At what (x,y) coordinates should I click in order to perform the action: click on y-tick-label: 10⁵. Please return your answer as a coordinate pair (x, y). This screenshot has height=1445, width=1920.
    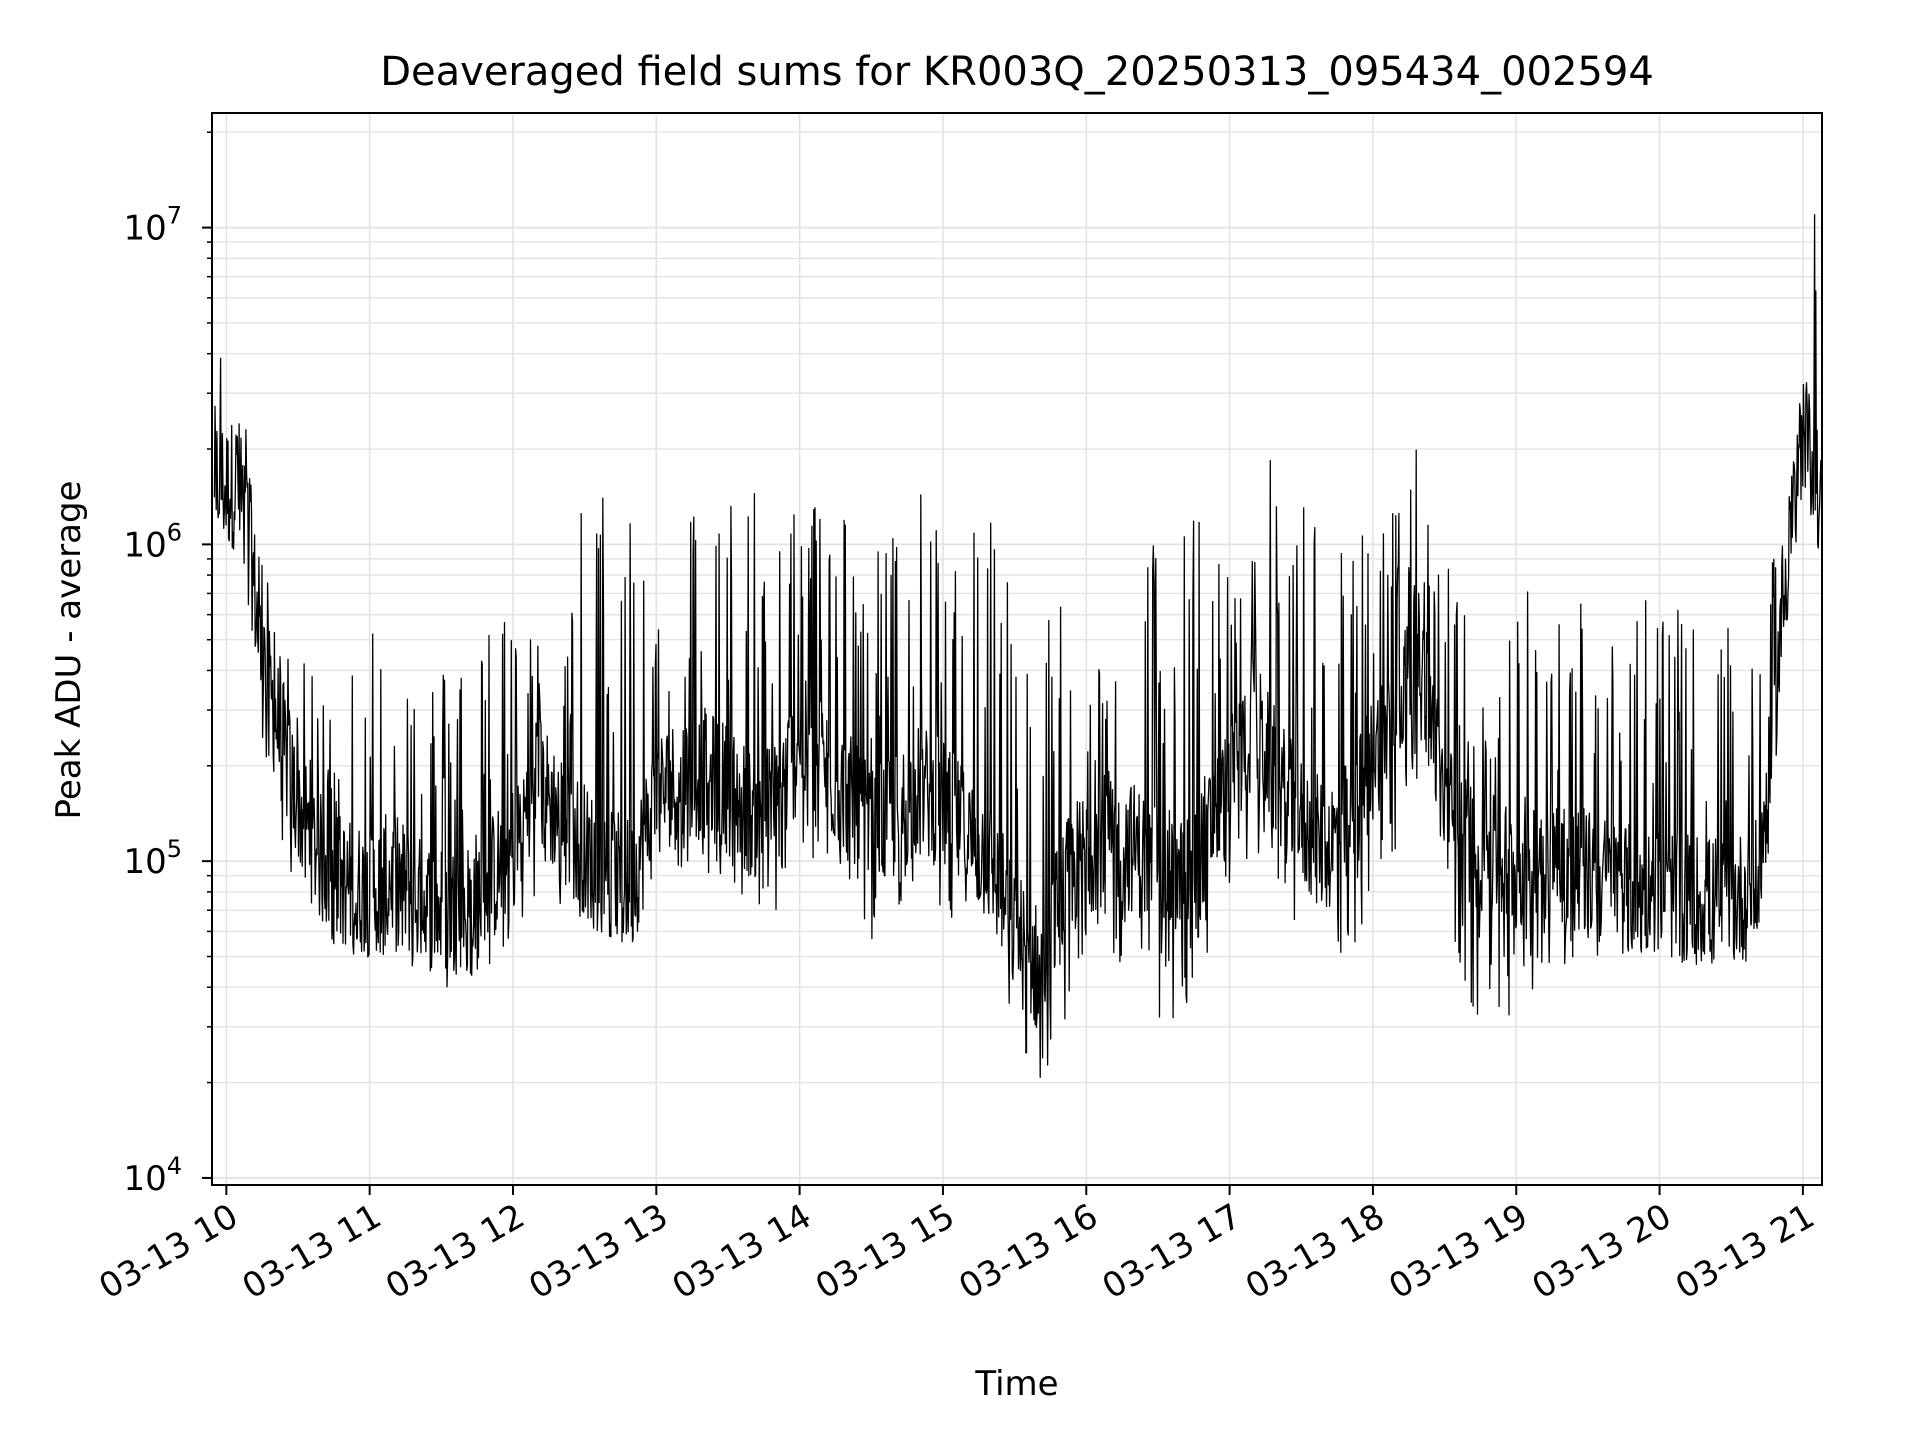
    Looking at the image, I should click on (152, 858).